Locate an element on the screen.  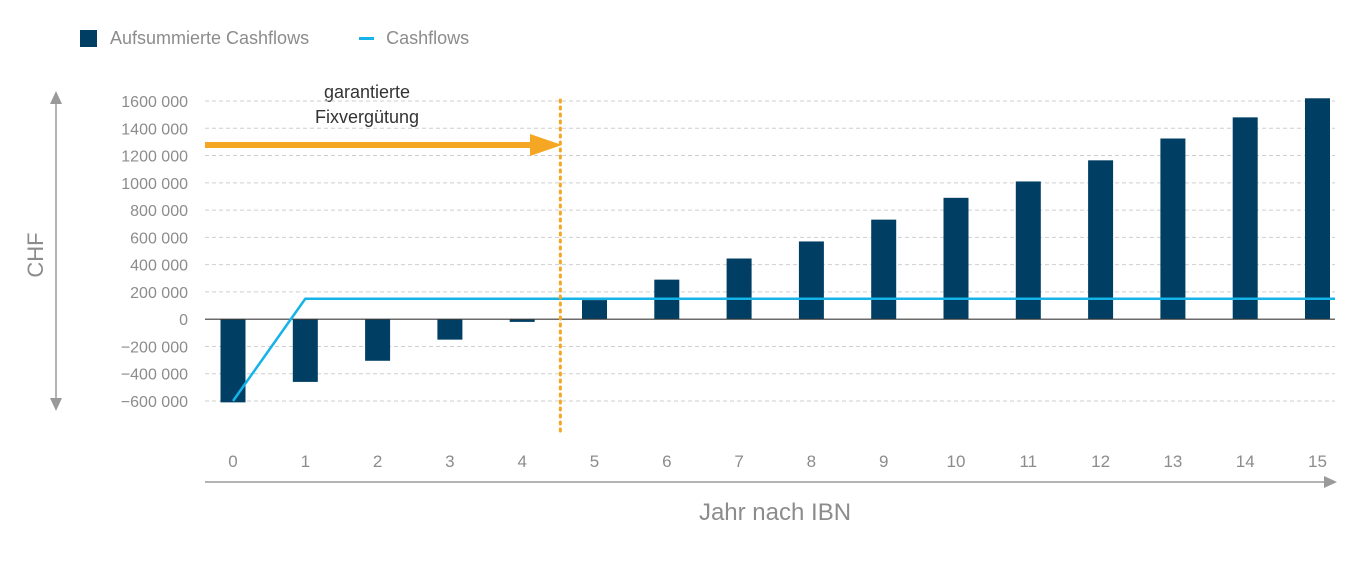
x-axis-arrow-head is located at coordinates (1330, 482).